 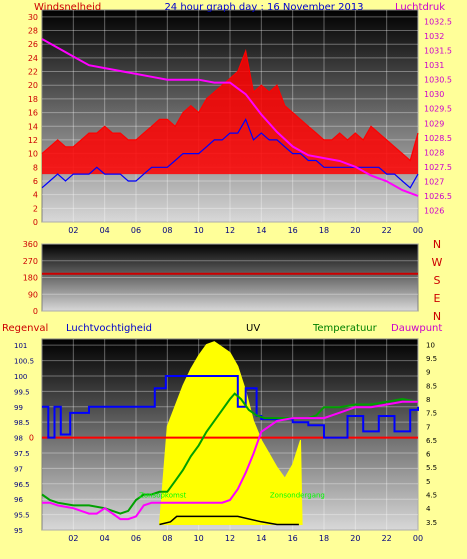 What do you see at coordinates (33, 44) in the screenshot?
I see `y-tick-label: 26` at bounding box center [33, 44].